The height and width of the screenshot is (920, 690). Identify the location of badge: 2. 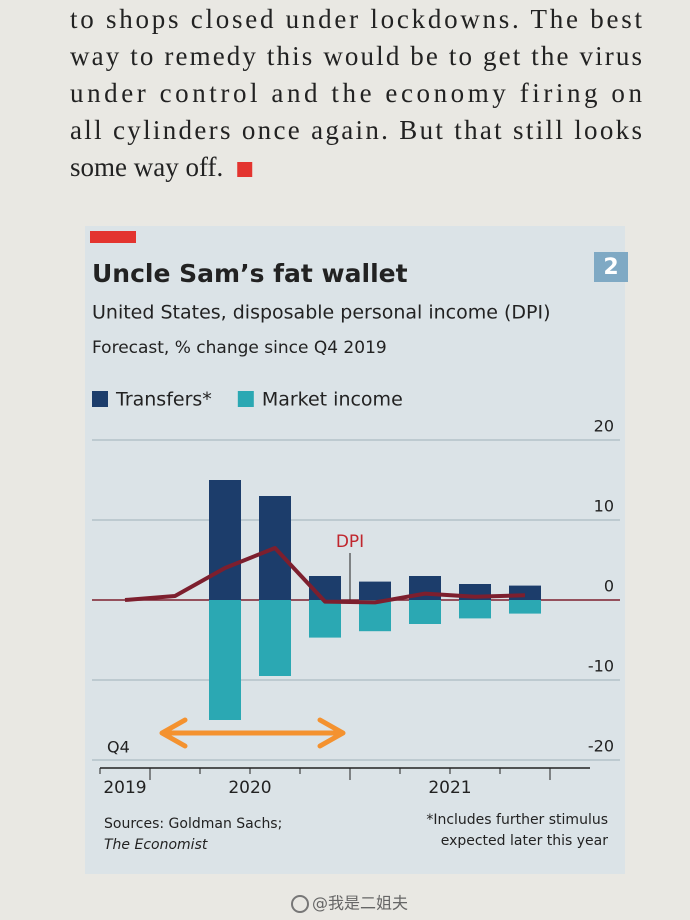
(610, 267).